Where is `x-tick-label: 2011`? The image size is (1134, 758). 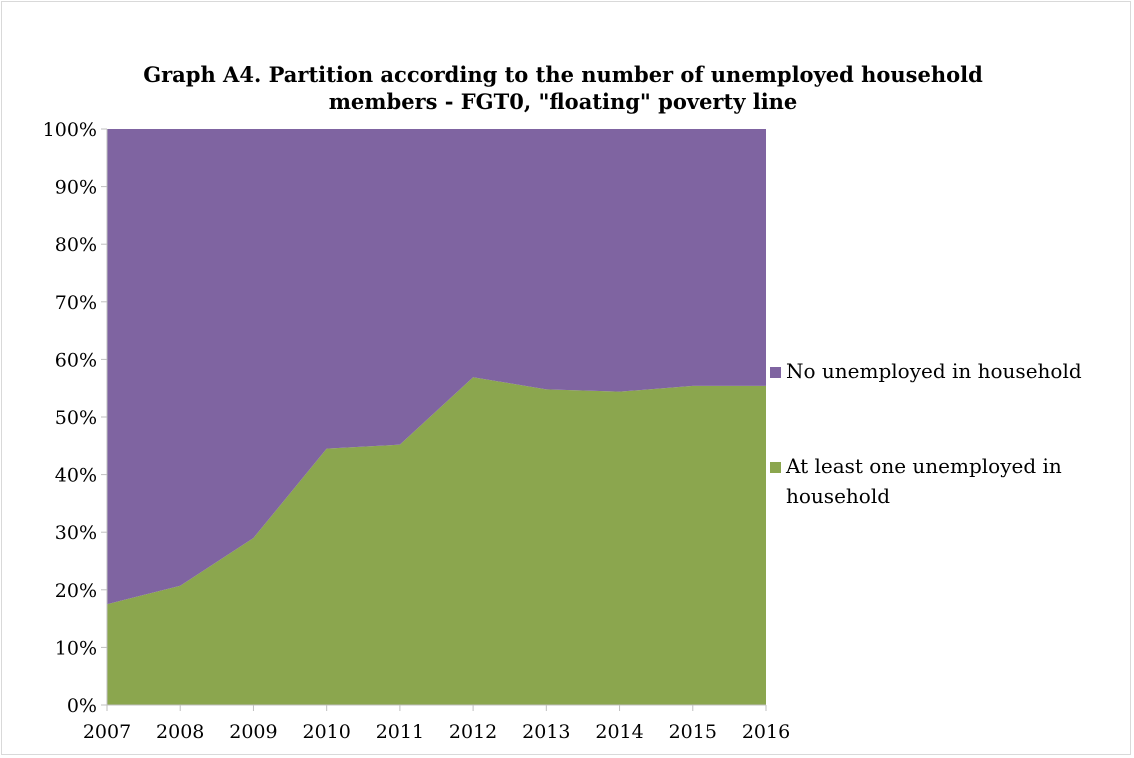
x-tick-label: 2011 is located at coordinates (400, 732).